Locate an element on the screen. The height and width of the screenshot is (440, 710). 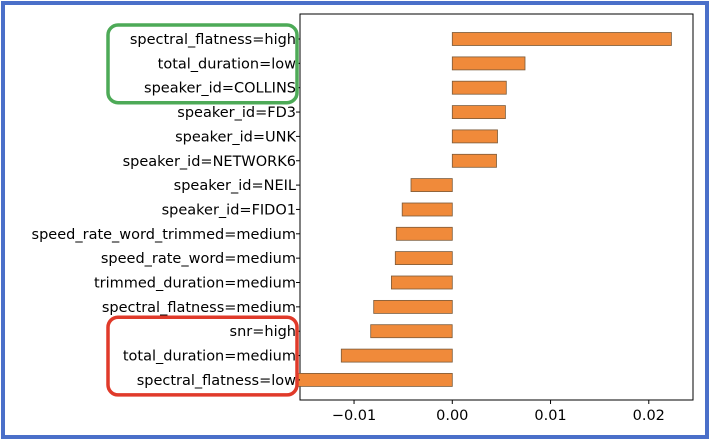
category-label: speed_rate_word=medium is located at coordinates (198, 259).